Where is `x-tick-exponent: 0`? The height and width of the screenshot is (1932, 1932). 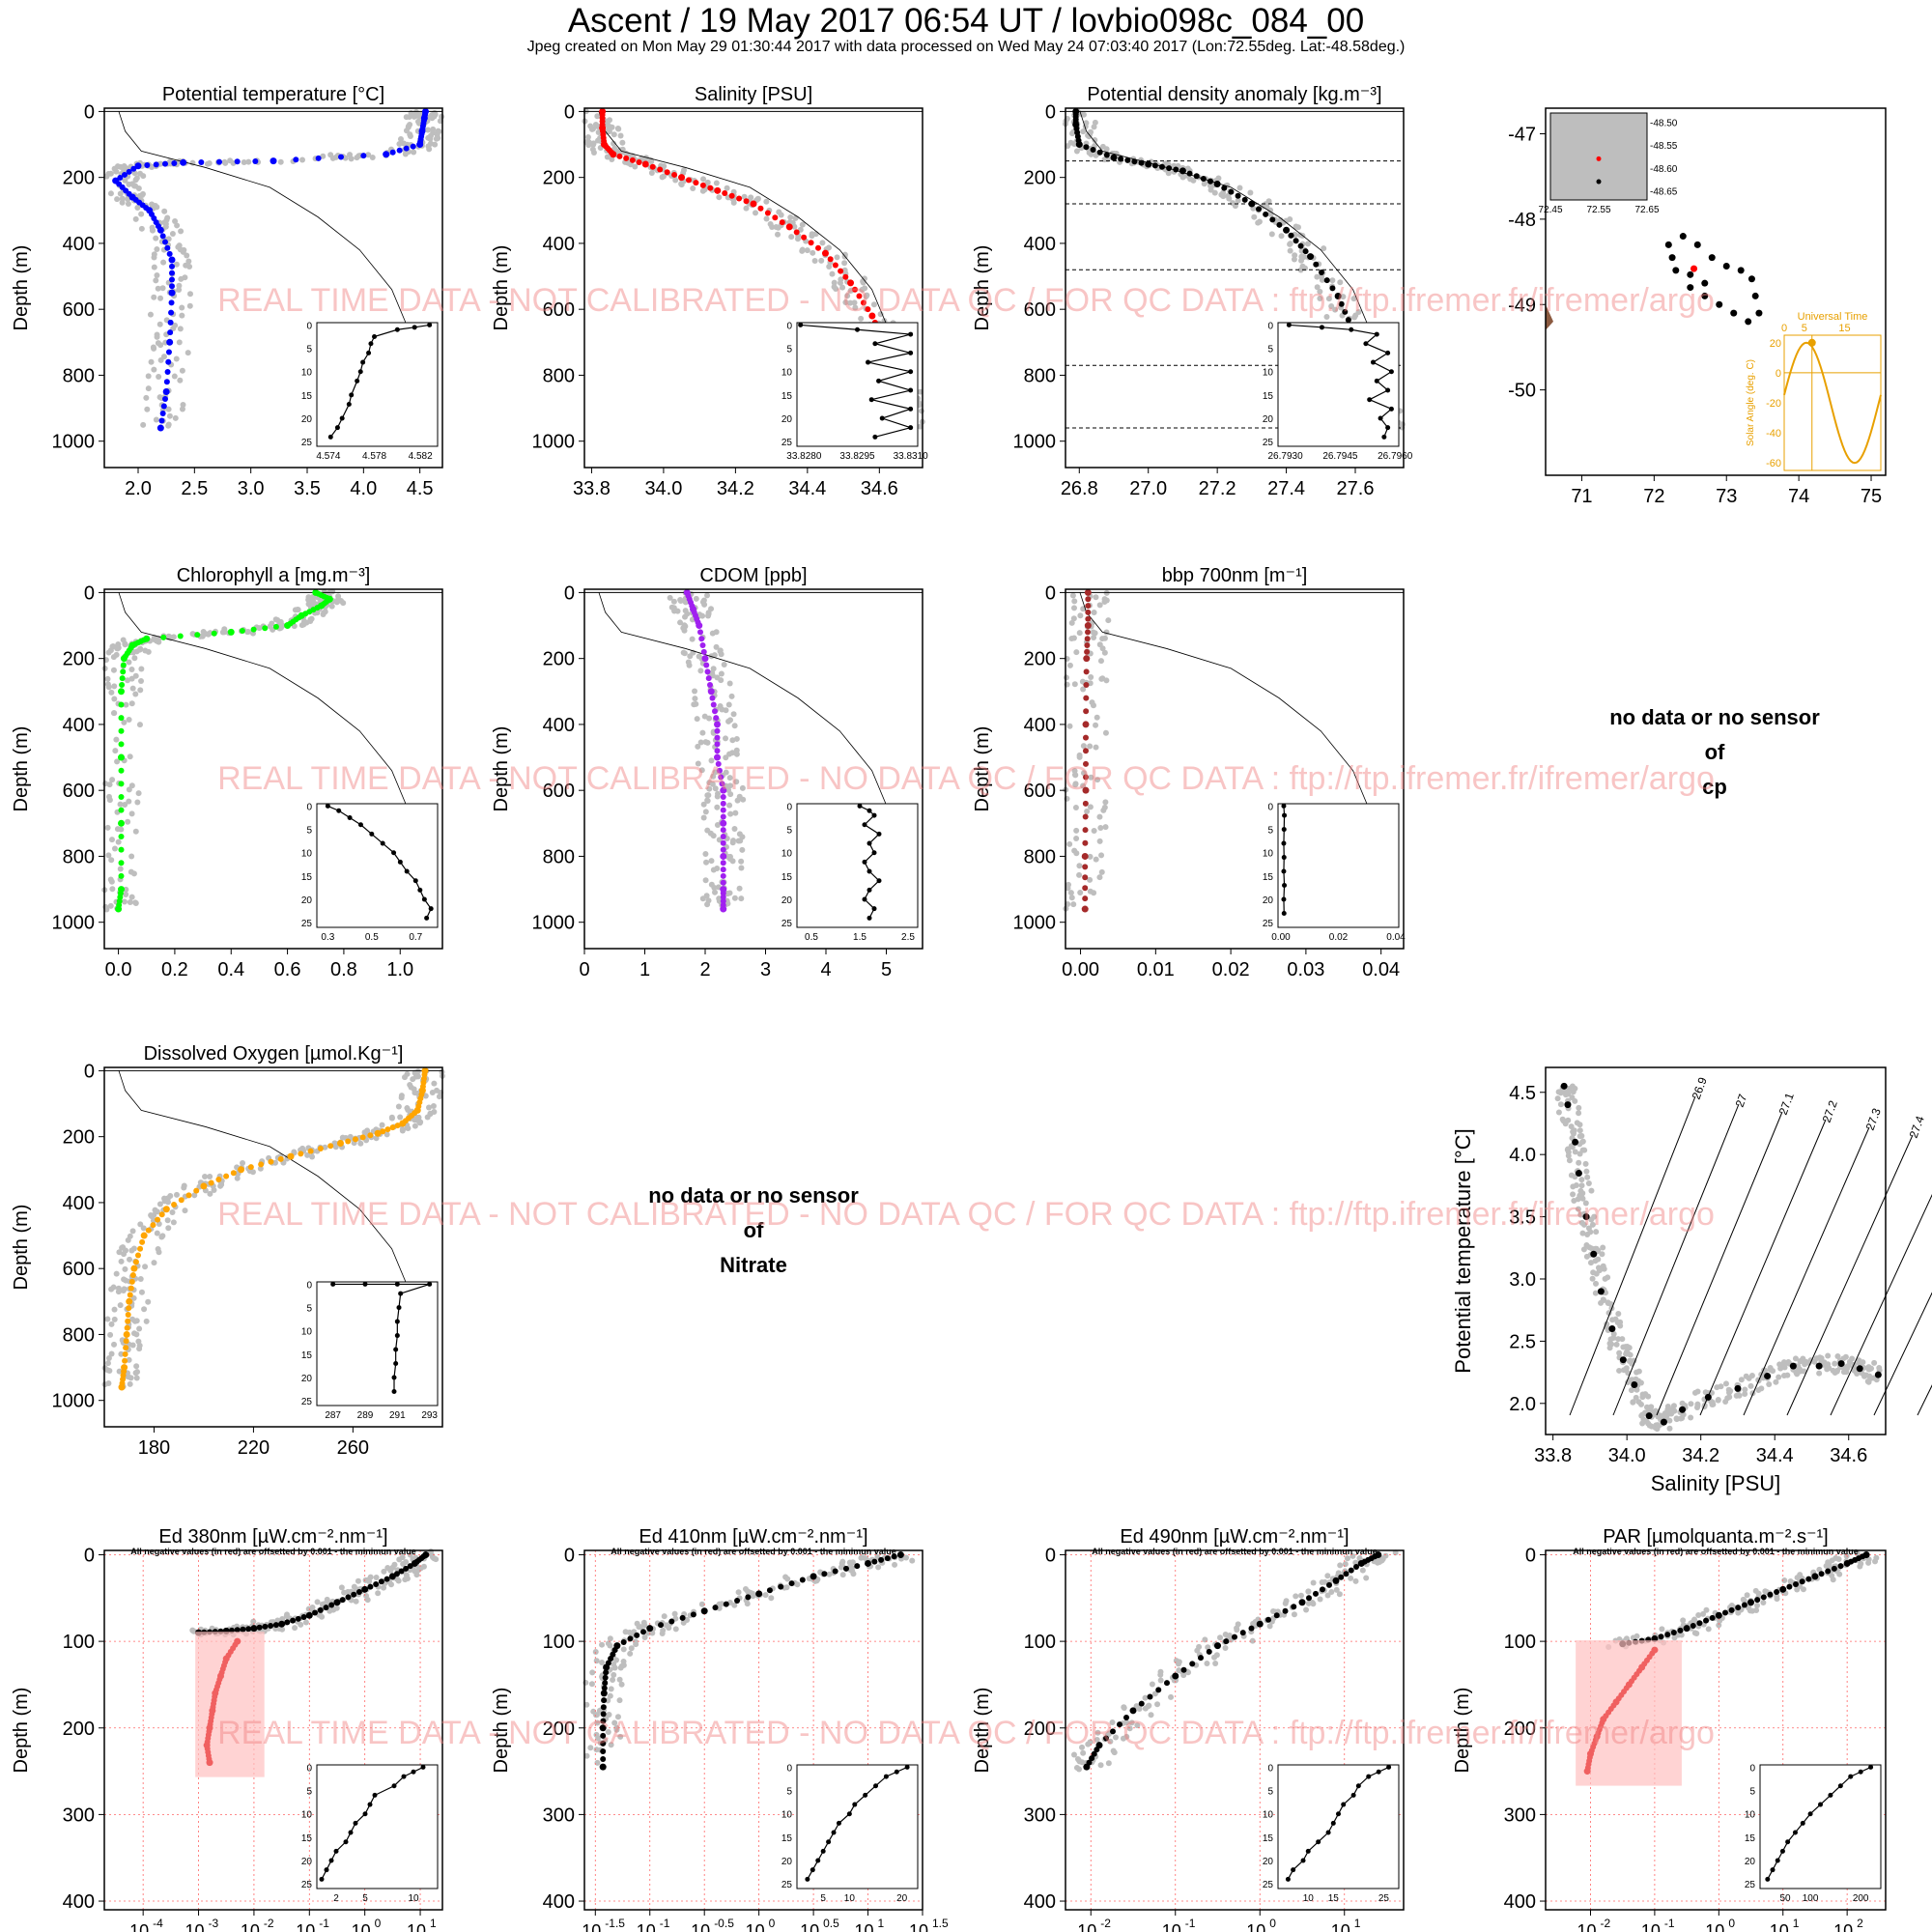
x-tick-exponent: 0 is located at coordinates (378, 1923).